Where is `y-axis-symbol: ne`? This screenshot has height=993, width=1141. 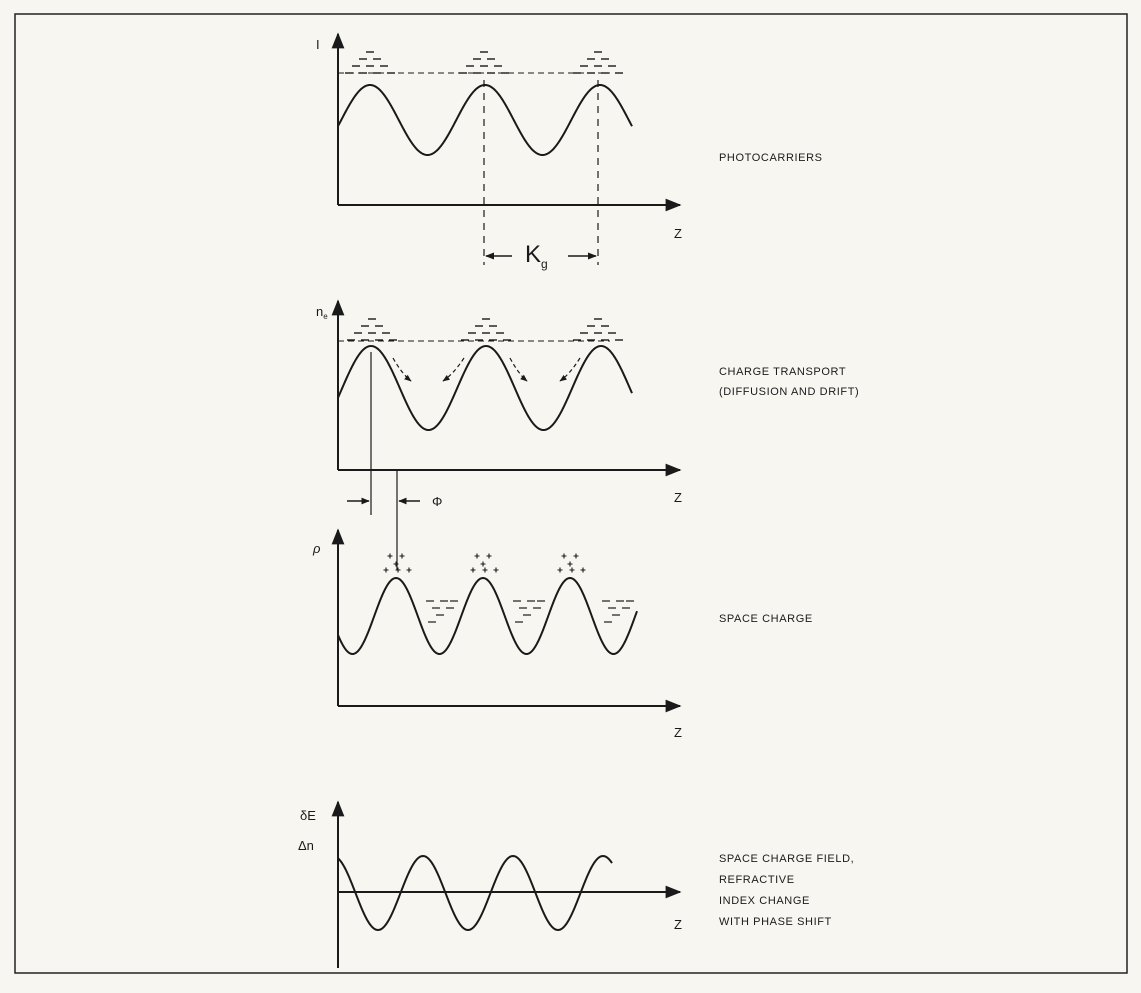
y-axis-symbol: ne is located at coordinates (322, 312).